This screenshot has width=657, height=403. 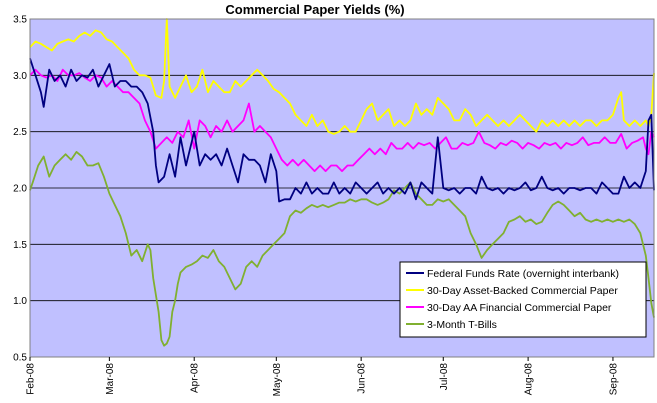 What do you see at coordinates (613, 379) in the screenshot?
I see `x-tick-label: Sep-08` at bounding box center [613, 379].